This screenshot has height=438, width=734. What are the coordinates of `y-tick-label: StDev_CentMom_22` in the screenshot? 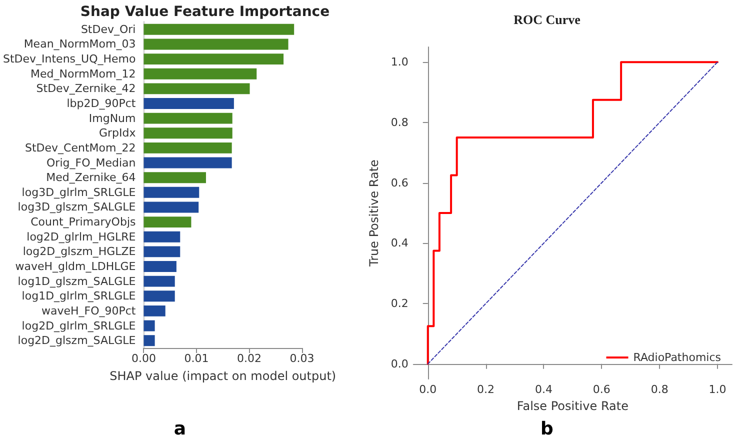 It's located at (80, 147).